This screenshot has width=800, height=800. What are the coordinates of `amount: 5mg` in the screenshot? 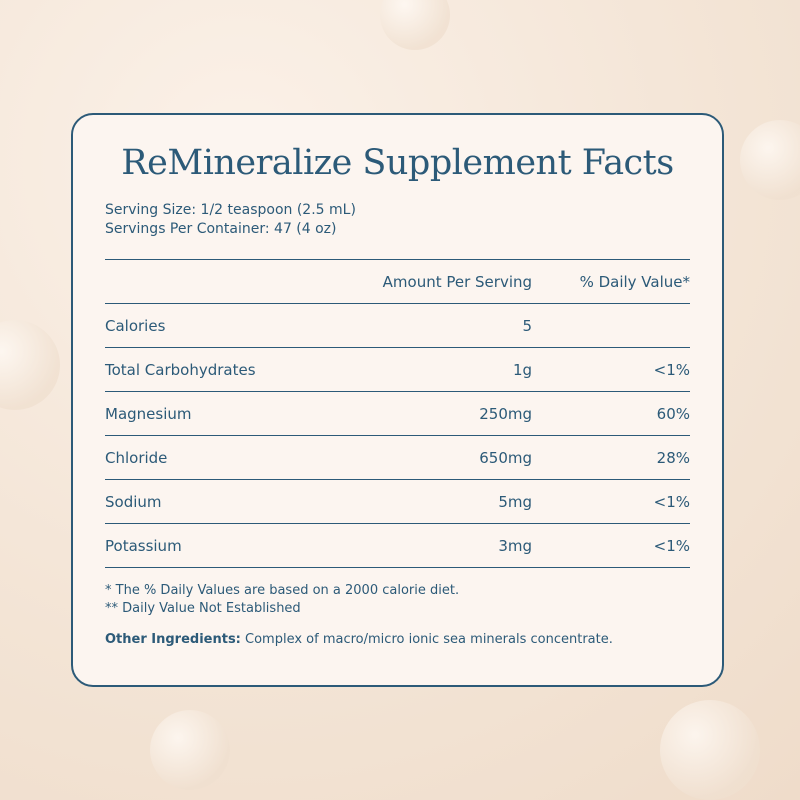 It's located at (441, 501).